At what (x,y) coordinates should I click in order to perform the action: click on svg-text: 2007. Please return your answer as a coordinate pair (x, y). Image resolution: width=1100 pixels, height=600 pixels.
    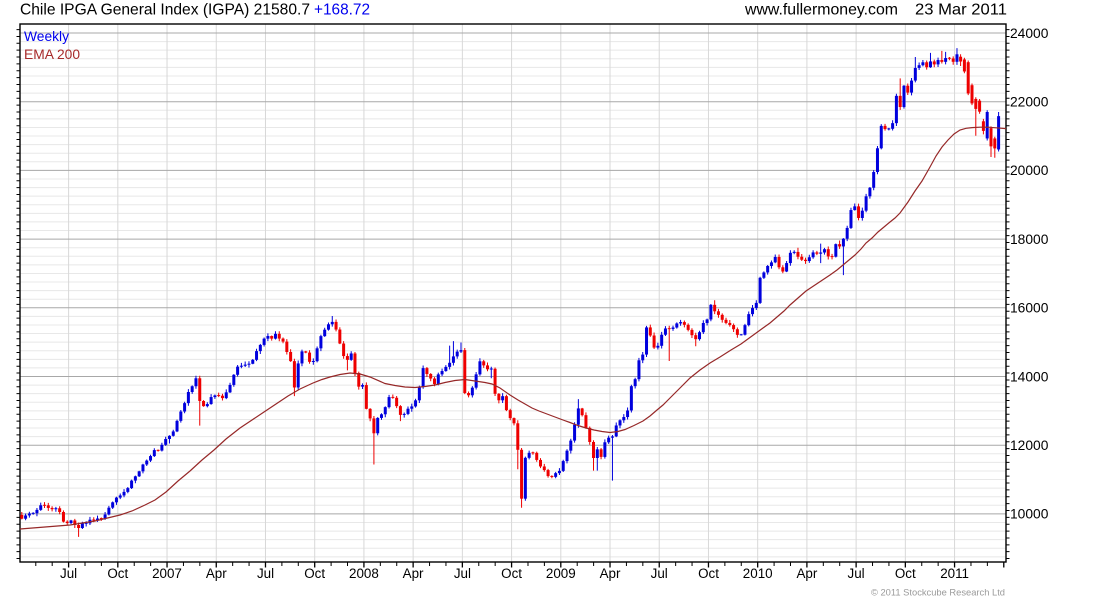
    Looking at the image, I should click on (167, 573).